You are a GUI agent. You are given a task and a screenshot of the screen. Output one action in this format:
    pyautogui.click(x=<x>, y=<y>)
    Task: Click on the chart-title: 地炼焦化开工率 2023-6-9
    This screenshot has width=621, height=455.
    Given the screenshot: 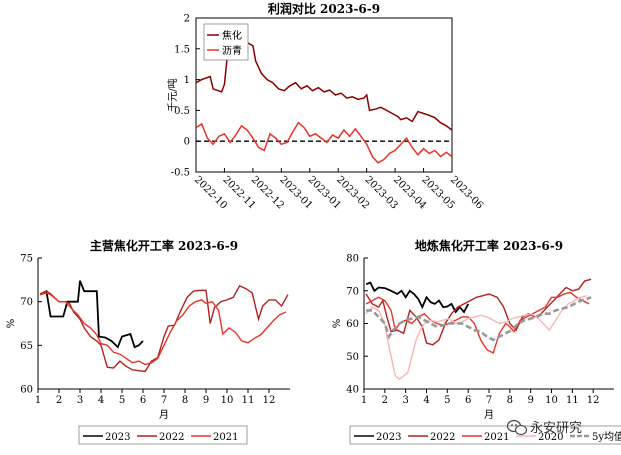 What is the action you would take?
    pyautogui.click(x=489, y=245)
    